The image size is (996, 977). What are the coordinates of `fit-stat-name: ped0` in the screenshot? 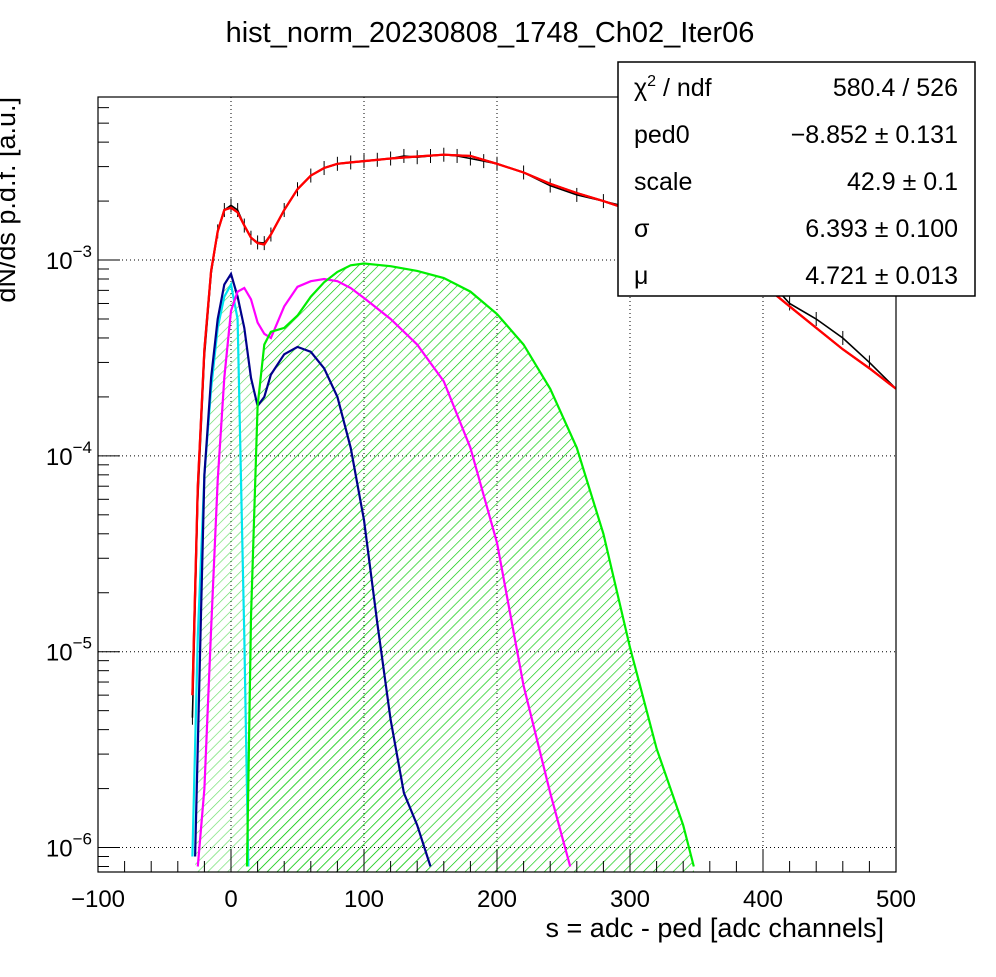 It's located at (662, 135).